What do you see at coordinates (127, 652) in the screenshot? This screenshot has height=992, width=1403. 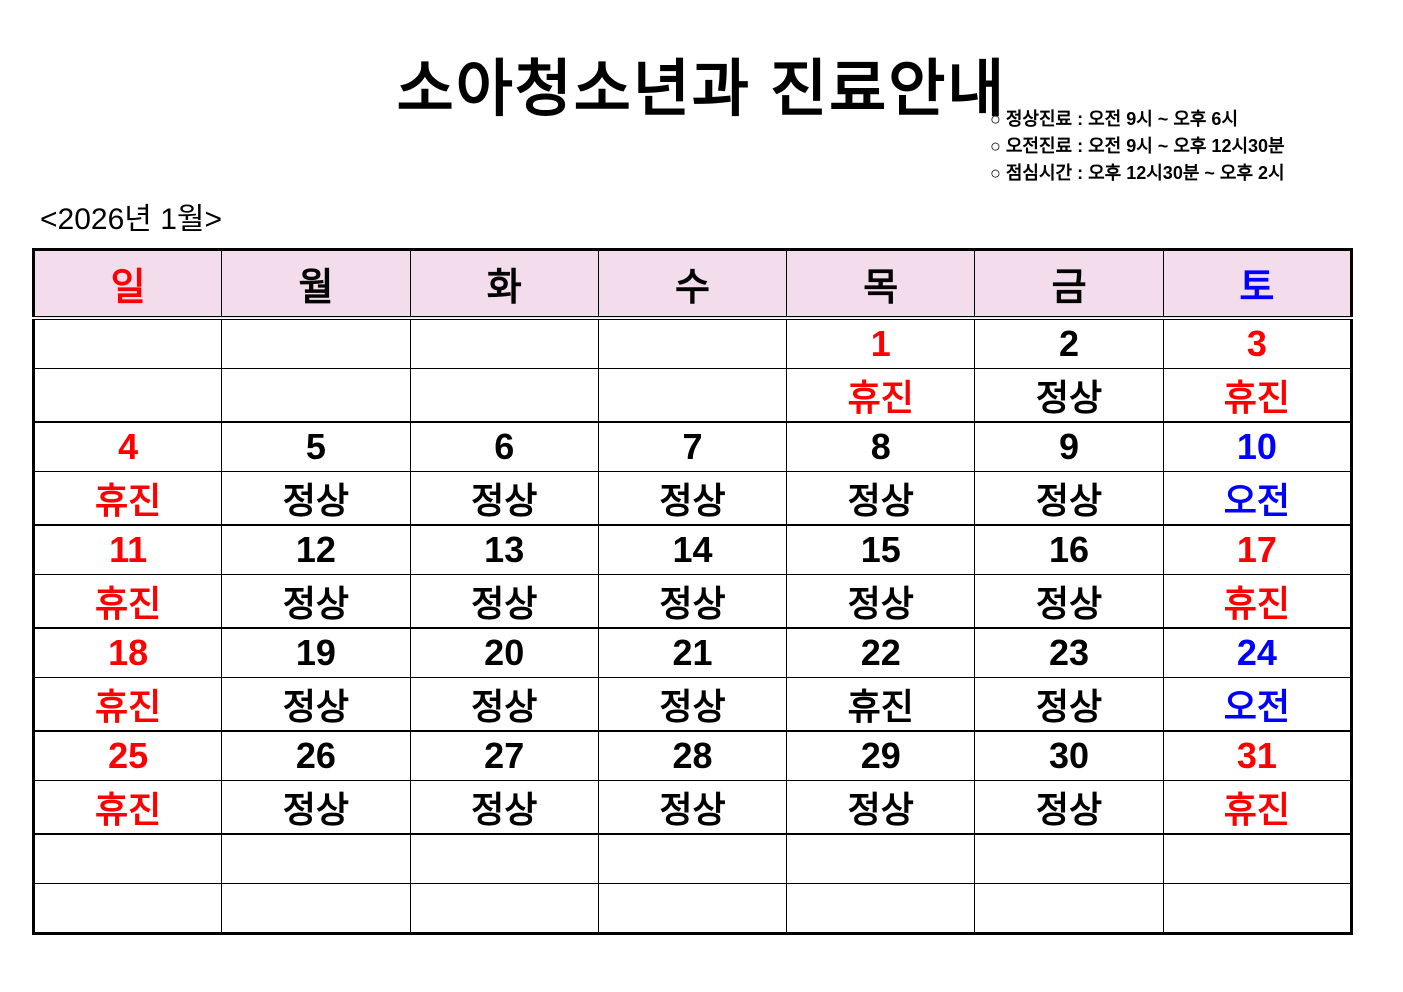 I see `day-number: 18` at bounding box center [127, 652].